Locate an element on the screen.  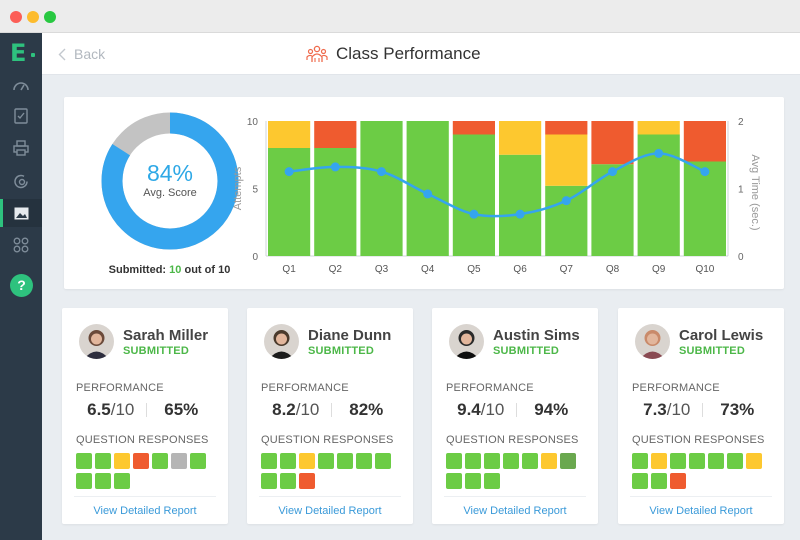
sidebar-item-review is located at coordinates (21, 181).